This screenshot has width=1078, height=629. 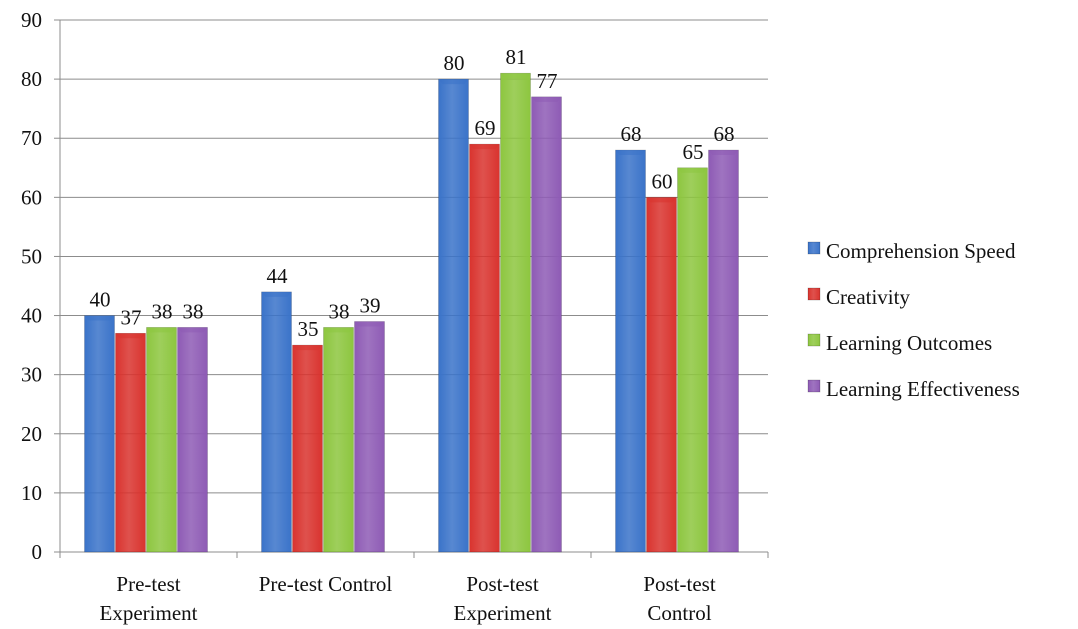 I want to click on y-tick-label: 50, so click(x=31, y=256).